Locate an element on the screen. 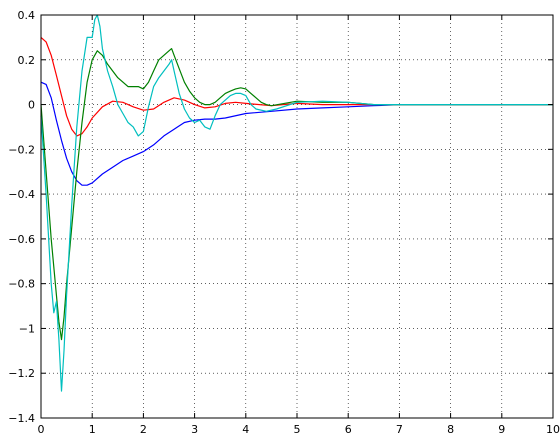 This screenshot has width=560, height=438. y-tick-label: −1.2 is located at coordinates (21, 373).